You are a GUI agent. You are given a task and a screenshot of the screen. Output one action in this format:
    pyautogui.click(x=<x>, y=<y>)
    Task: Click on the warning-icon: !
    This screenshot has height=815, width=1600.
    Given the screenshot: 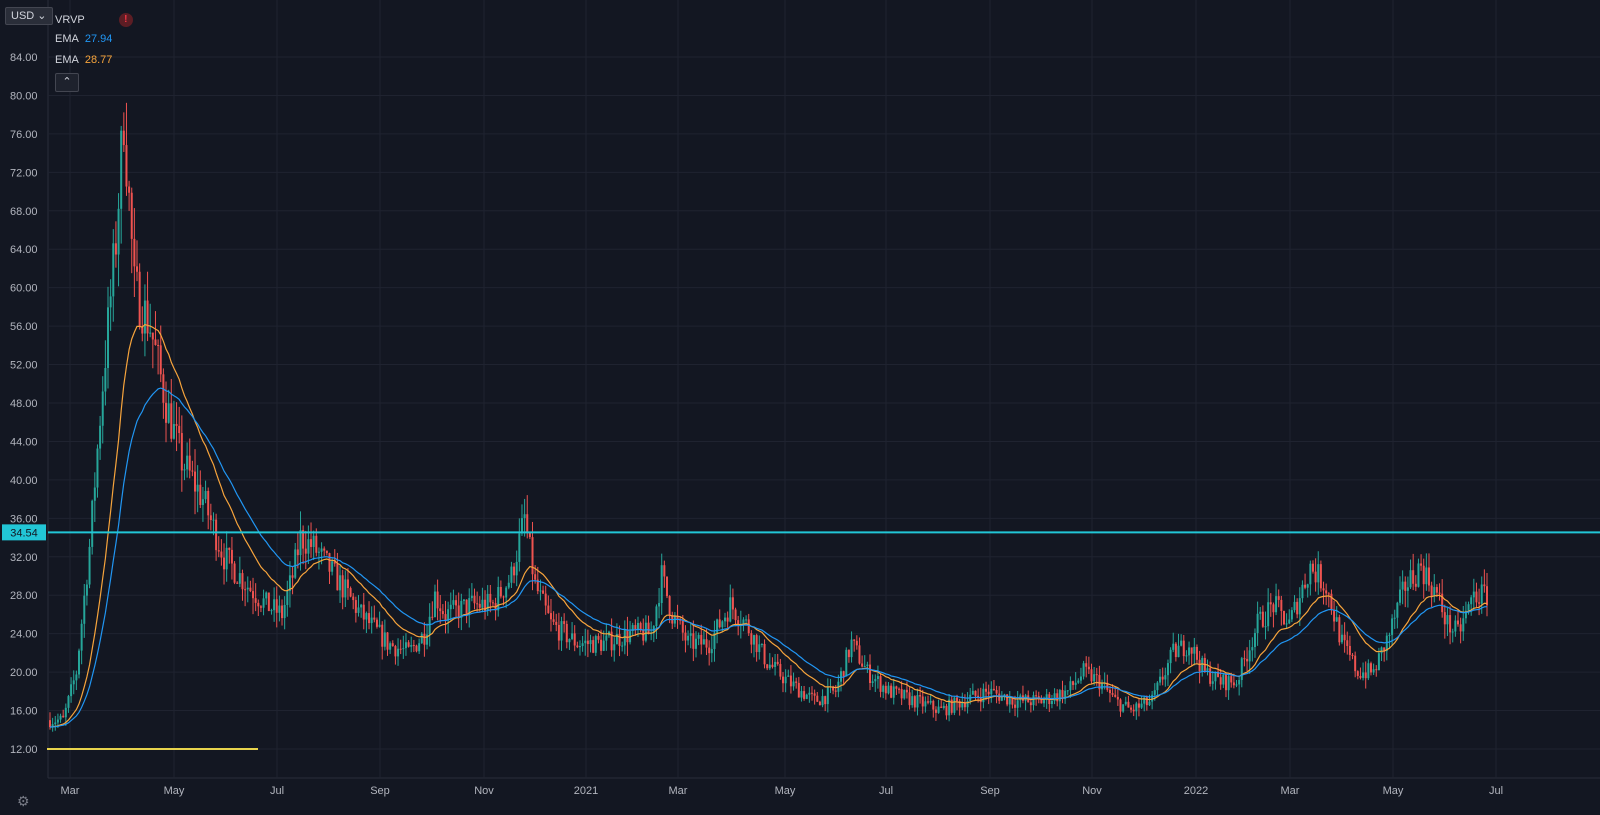 What is the action you would take?
    pyautogui.click(x=125, y=20)
    